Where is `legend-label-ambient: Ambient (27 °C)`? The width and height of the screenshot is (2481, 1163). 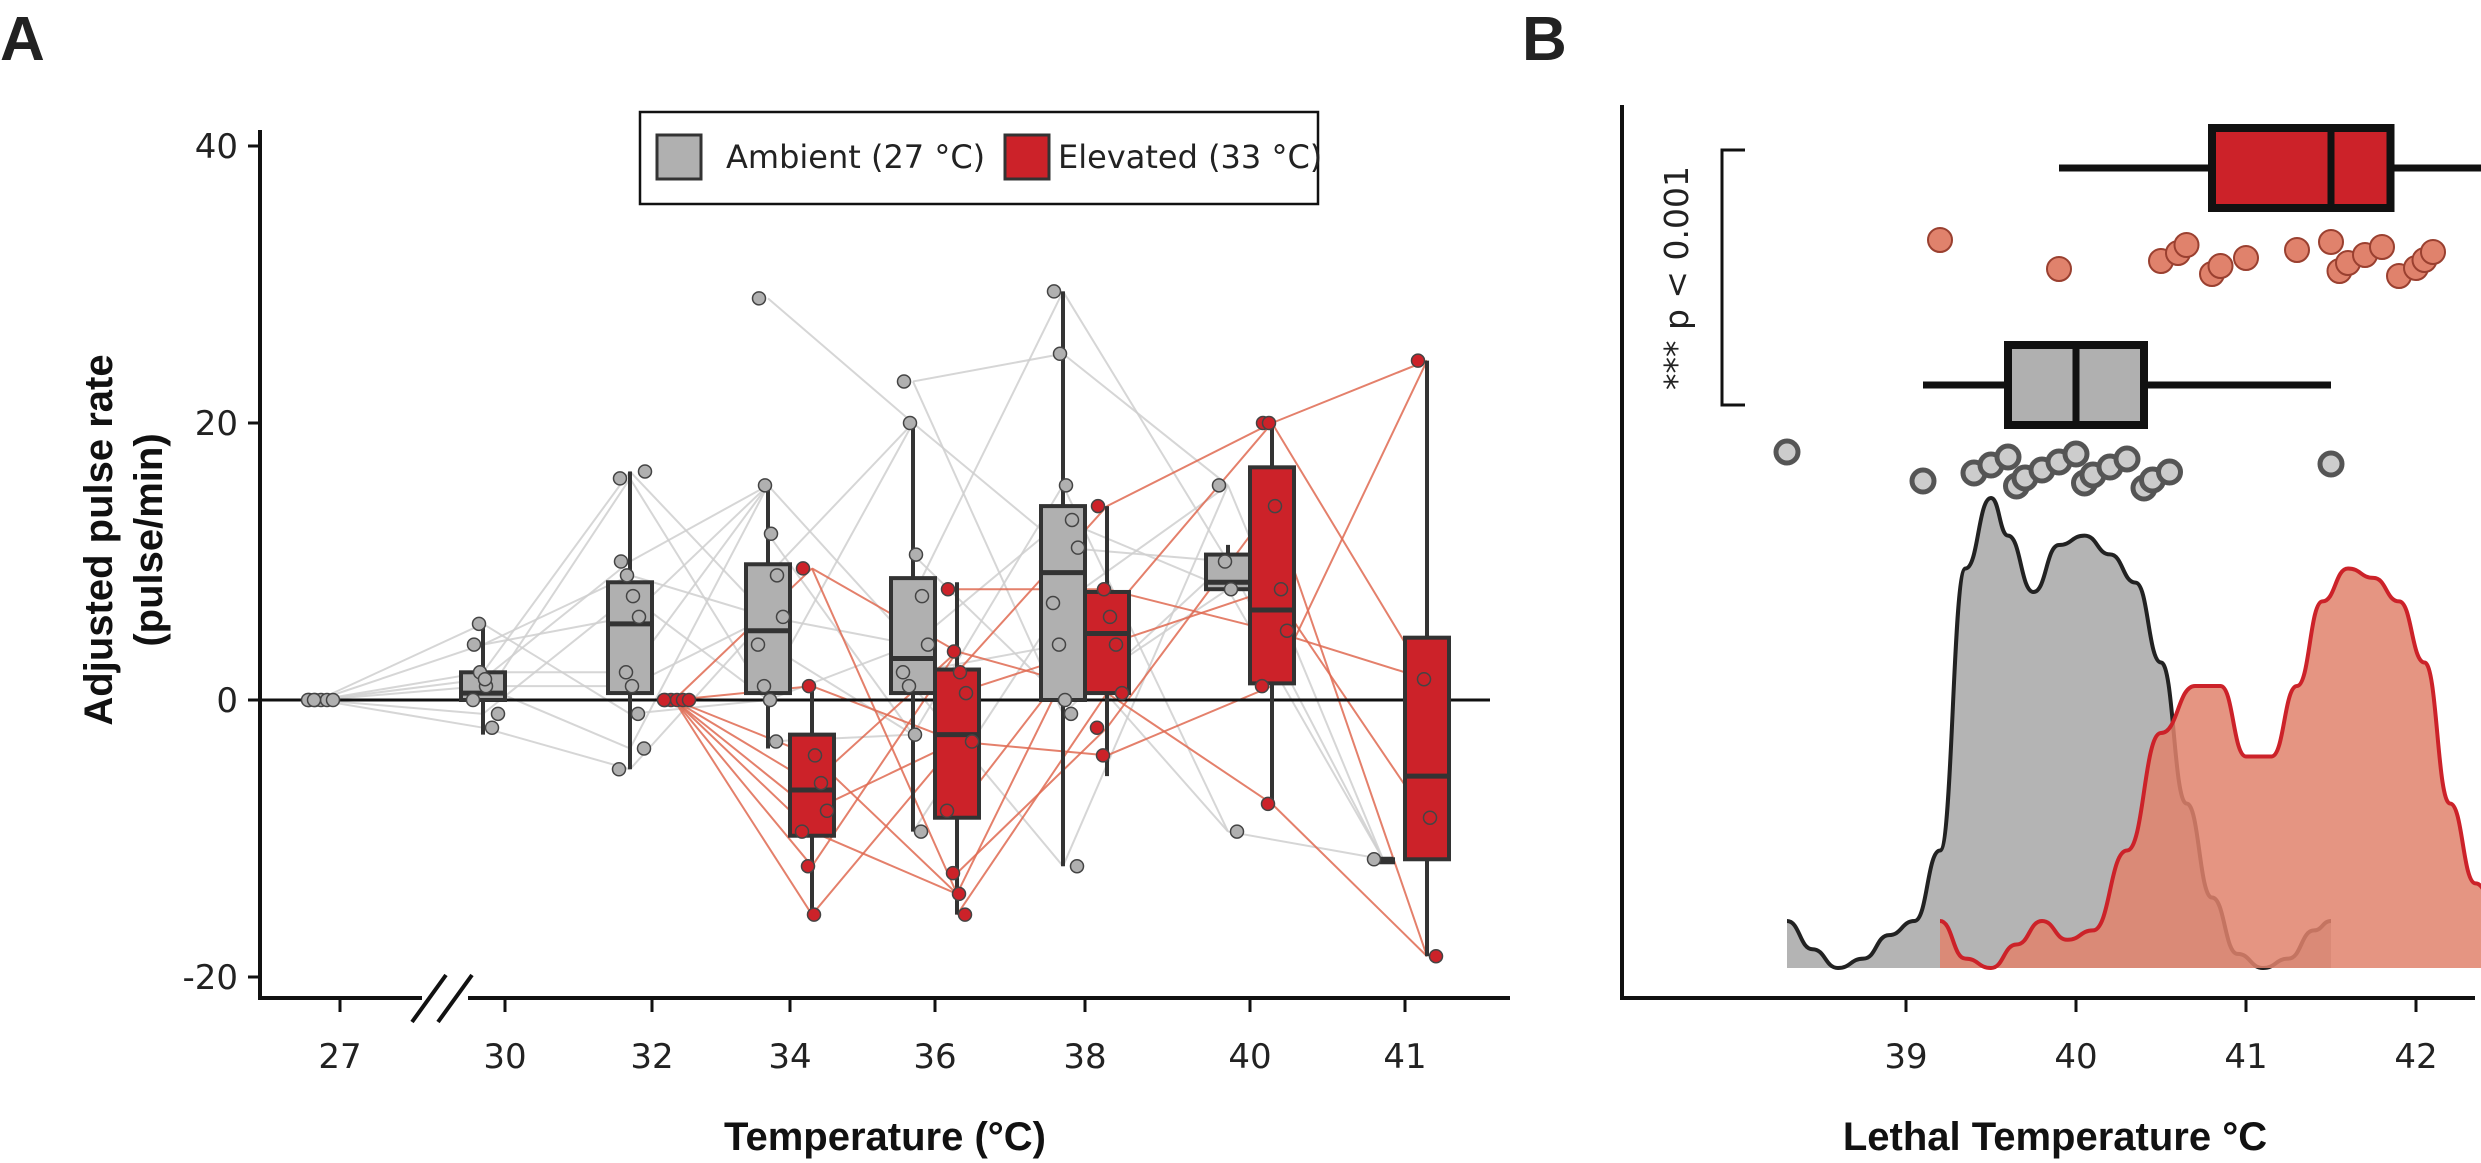 legend-label-ambient: Ambient (27 °C) is located at coordinates (855, 157).